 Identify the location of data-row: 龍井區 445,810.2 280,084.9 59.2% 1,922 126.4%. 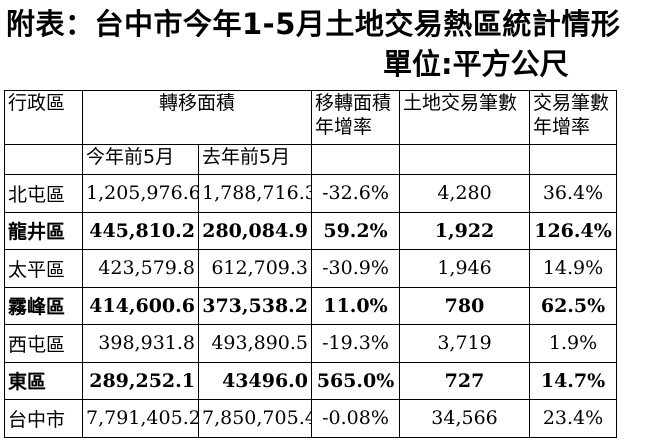
(311, 230).